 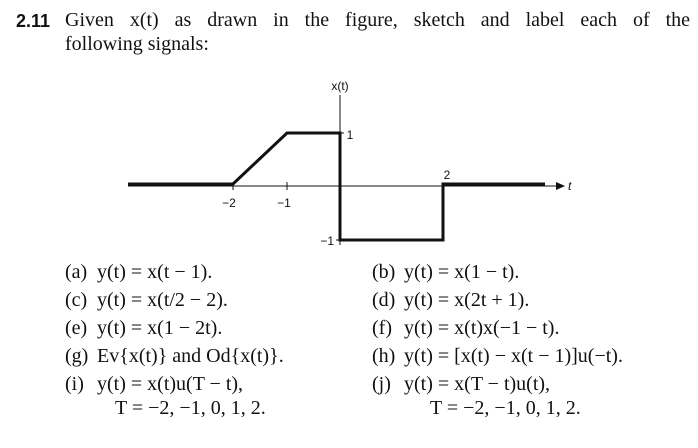 I want to click on item-label: (h), so click(x=384, y=356).